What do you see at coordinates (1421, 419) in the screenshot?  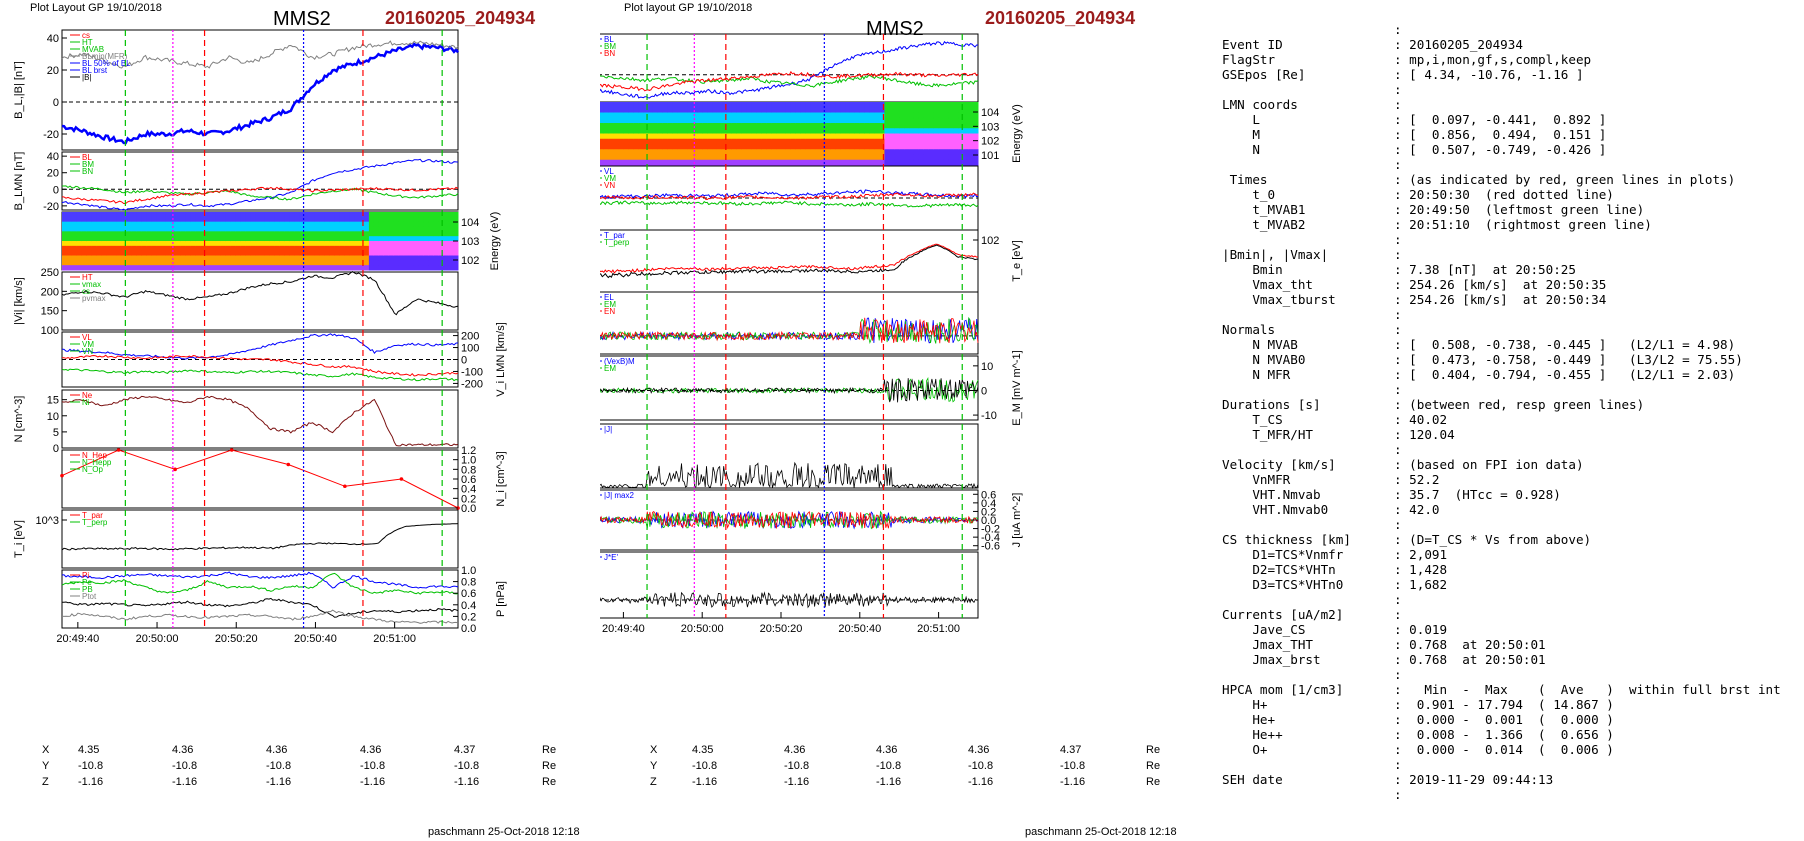 I see `info-value: : 40.02` at bounding box center [1421, 419].